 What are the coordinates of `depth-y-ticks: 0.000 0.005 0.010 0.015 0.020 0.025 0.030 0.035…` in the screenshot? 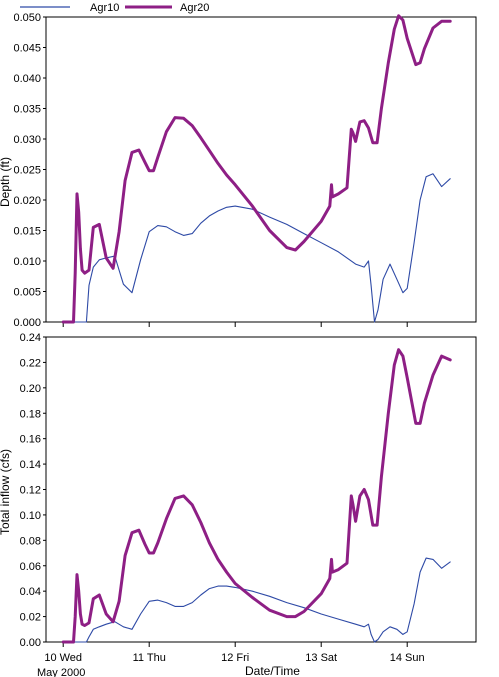 It's located at (29, 170).